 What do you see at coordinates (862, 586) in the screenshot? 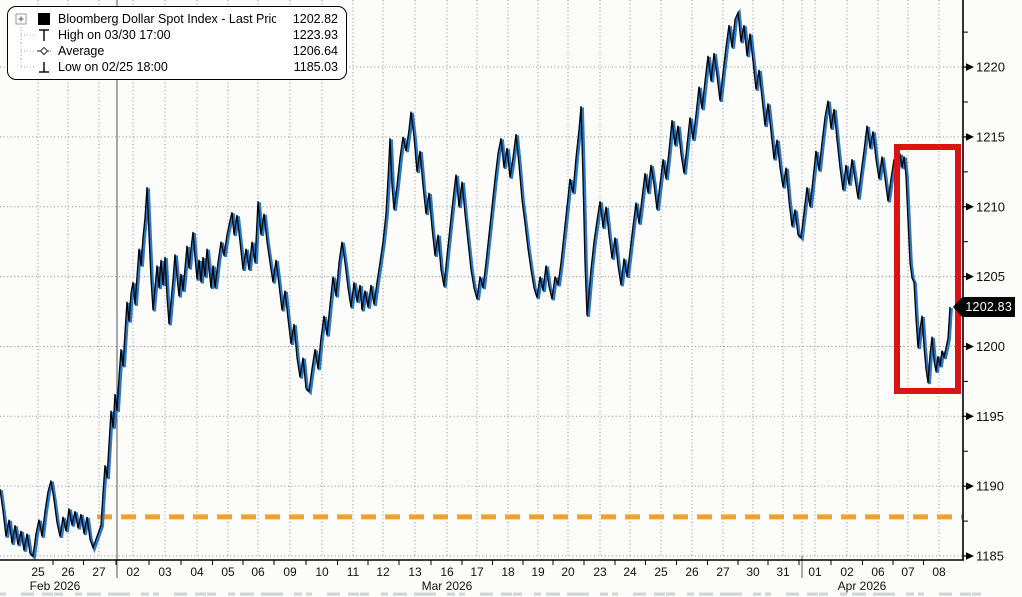
I see `x-axis-month-label: Apr 2026` at bounding box center [862, 586].